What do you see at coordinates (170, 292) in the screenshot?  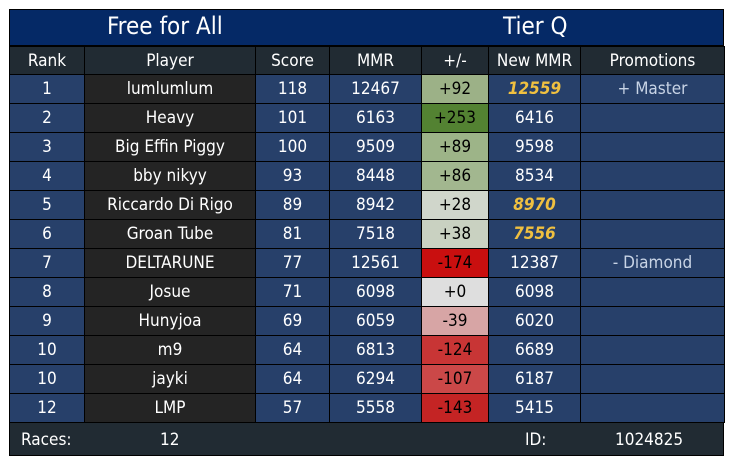 I see `cell-player: Josue` at bounding box center [170, 292].